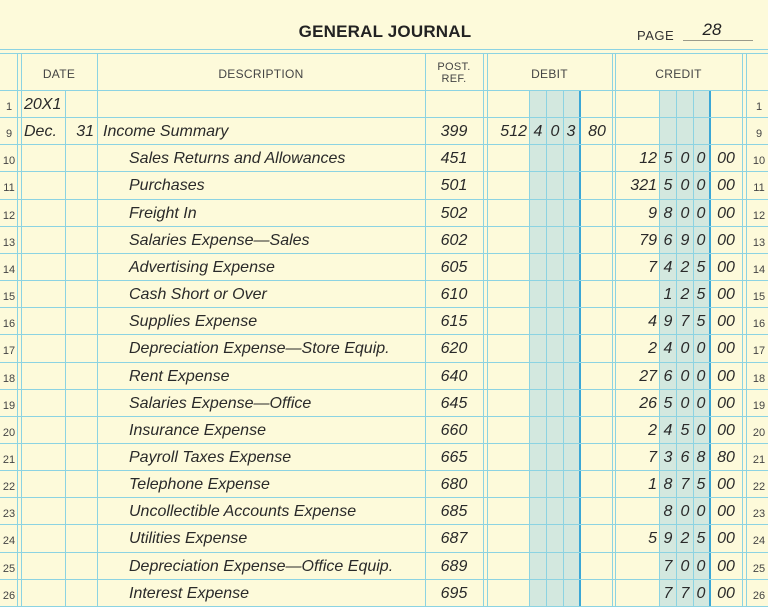 The image size is (768, 607). What do you see at coordinates (684, 348) in the screenshot?
I see `credit-thousands-shade` at bounding box center [684, 348].